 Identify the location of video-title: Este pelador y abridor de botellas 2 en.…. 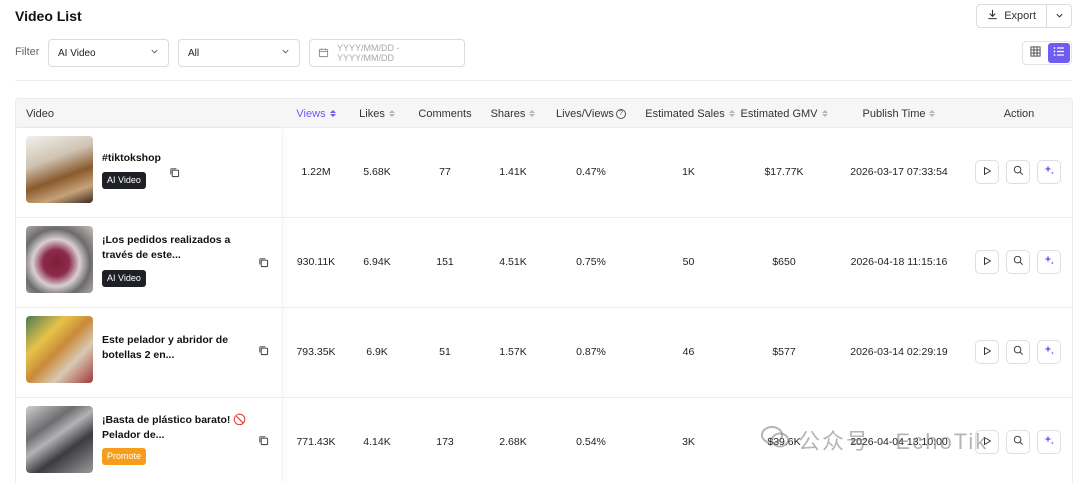
(165, 347).